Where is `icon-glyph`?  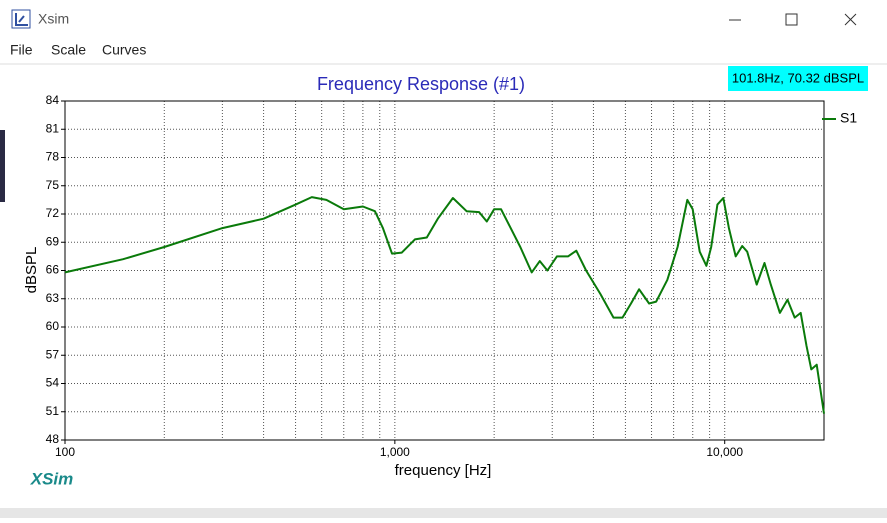
icon-glyph is located at coordinates (21, 19).